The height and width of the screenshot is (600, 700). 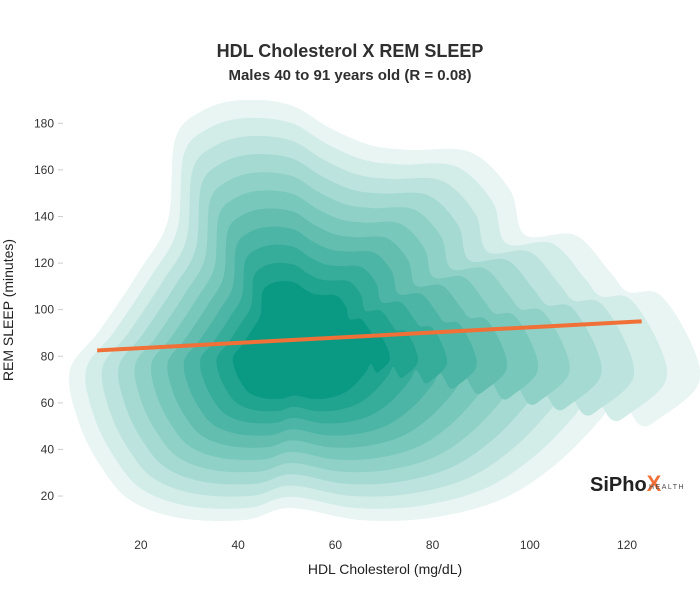 I want to click on x-tick-label: 60, so click(x=336, y=545).